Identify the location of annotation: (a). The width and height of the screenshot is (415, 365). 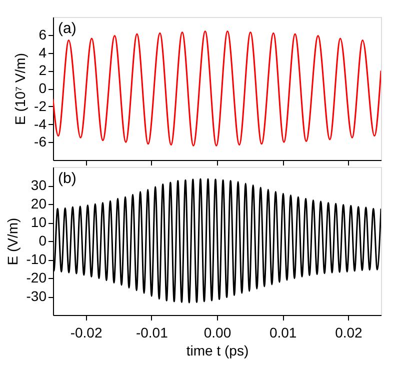
(67, 28).